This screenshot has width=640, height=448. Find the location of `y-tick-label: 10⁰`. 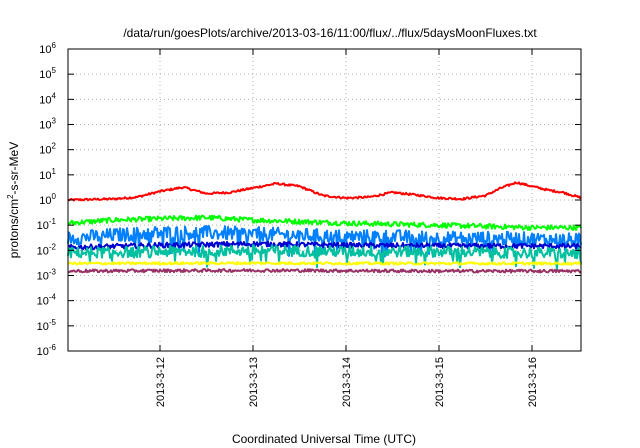

y-tick-label: 10⁰ is located at coordinates (47, 199).